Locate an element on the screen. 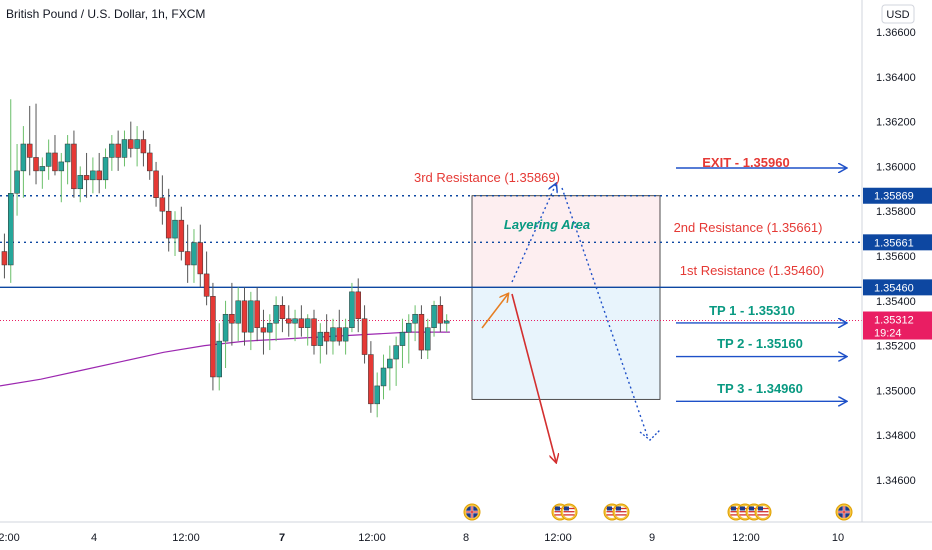 This screenshot has height=550, width=932. countdown-label: 19:24 is located at coordinates (888, 334).